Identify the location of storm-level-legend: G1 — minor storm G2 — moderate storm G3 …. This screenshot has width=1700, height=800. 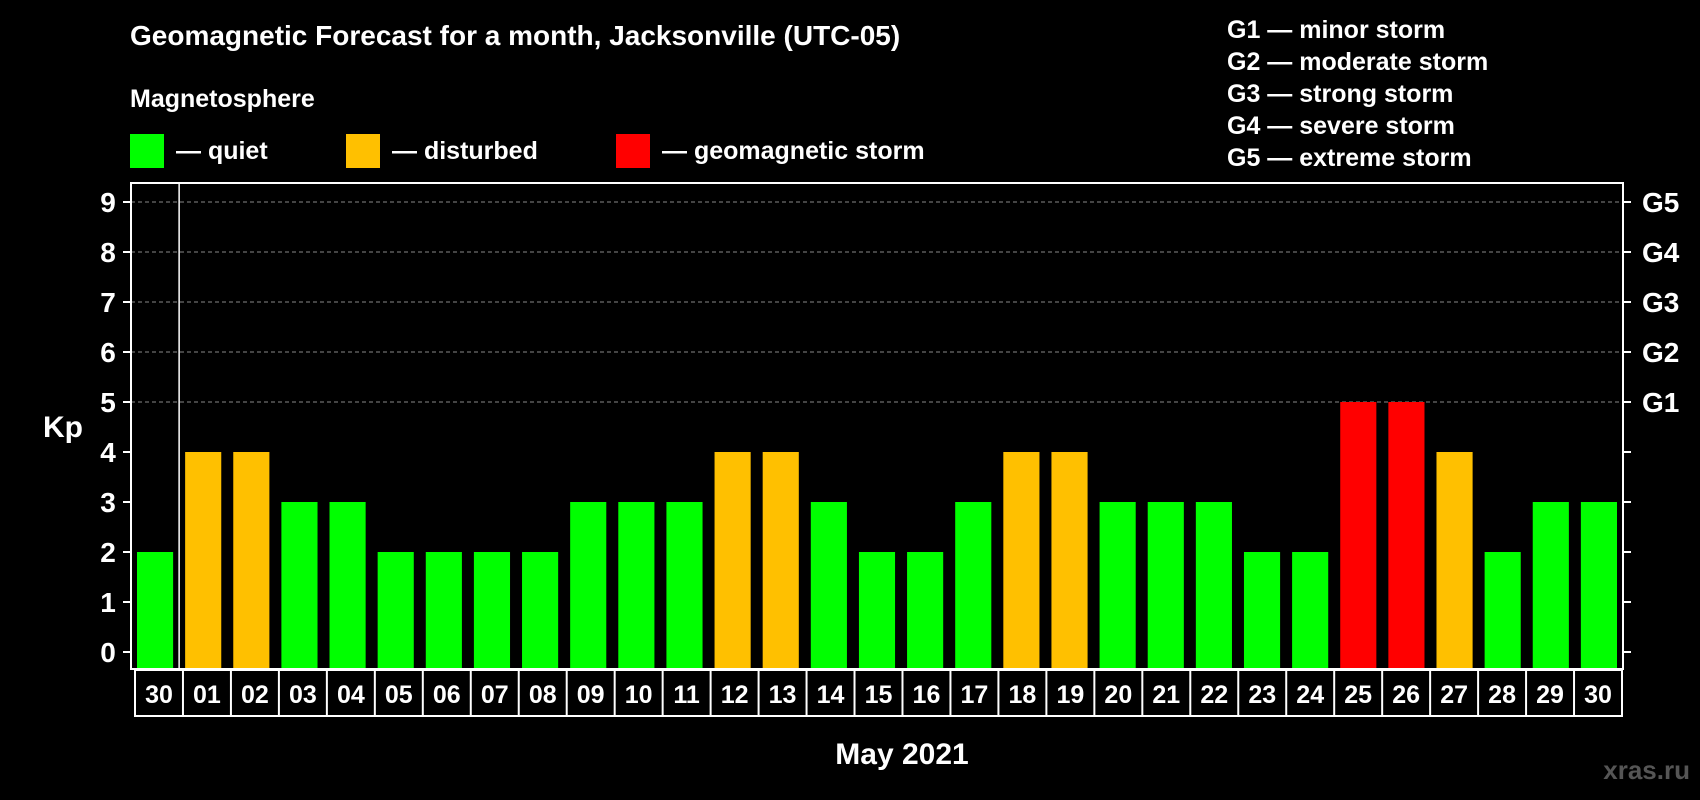
(1357, 94).